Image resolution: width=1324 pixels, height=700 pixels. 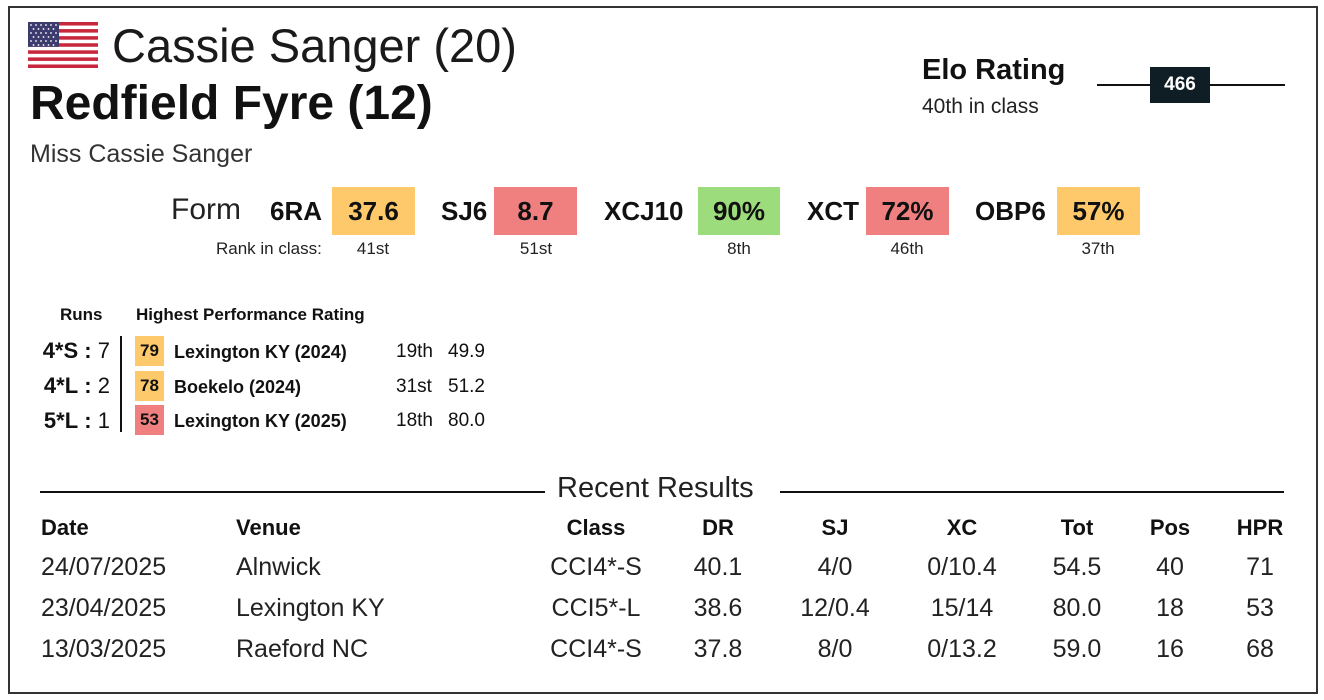 I want to click on result-pos: 40, so click(x=1170, y=567).